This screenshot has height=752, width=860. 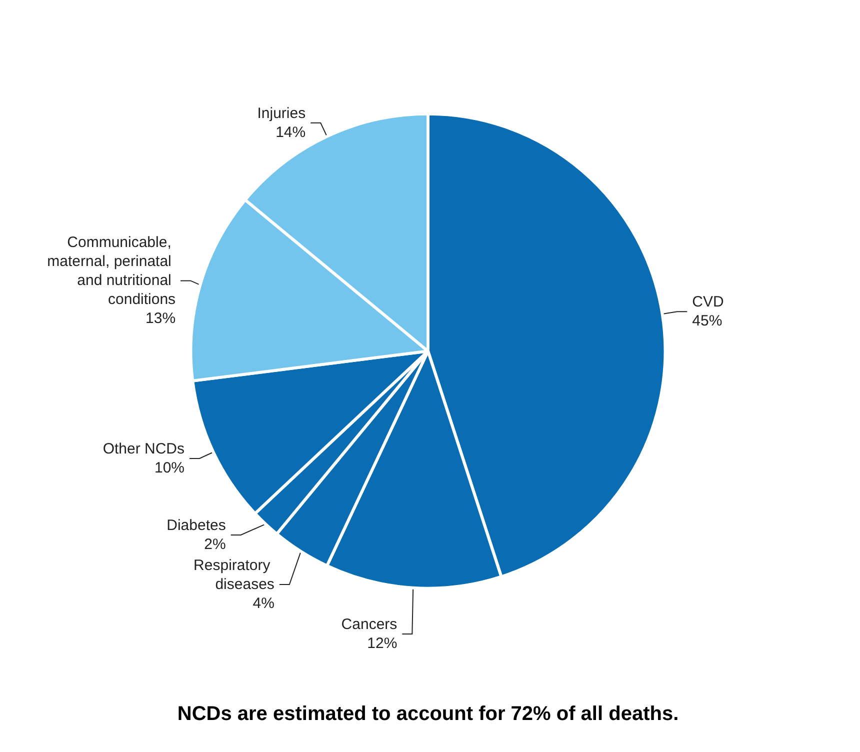 I want to click on slice-label: Cancers, so click(x=369, y=624).